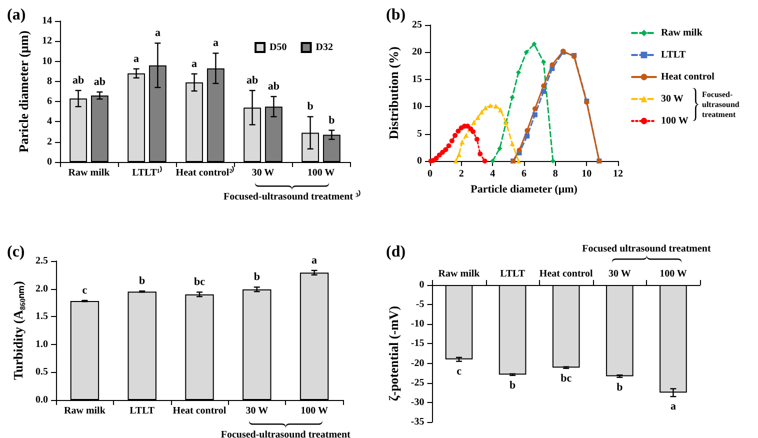  I want to click on chart-title: (b), so click(396, 15).